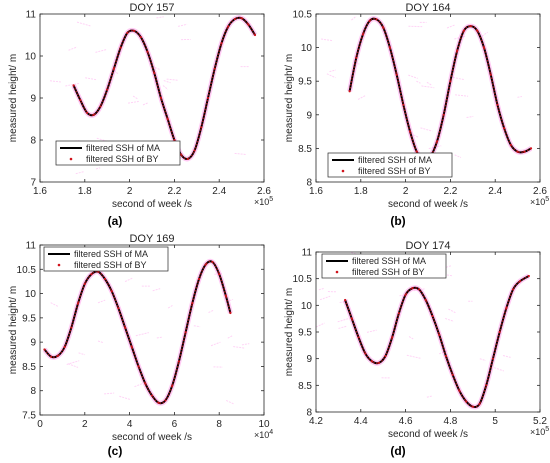 The height and width of the screenshot is (463, 550). I want to click on legend-label-ma: filtered SSH of MA, so click(389, 261).